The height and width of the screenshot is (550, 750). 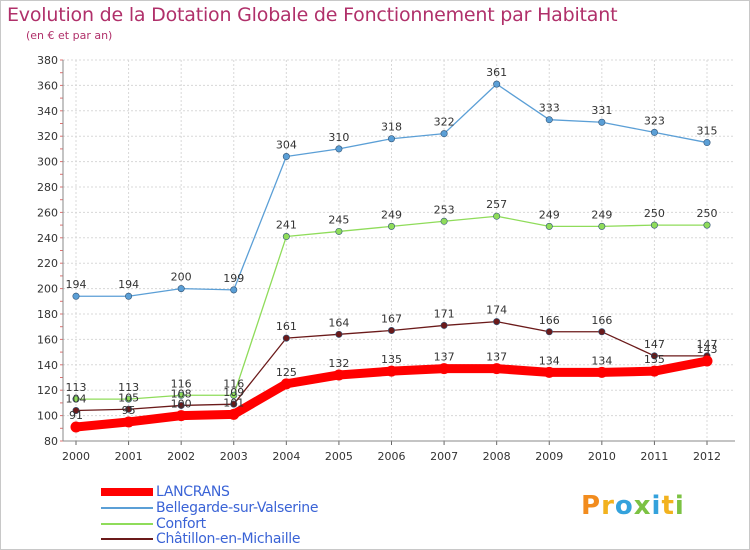 What do you see at coordinates (181, 524) in the screenshot?
I see `legend-label-confort: Confort` at bounding box center [181, 524].